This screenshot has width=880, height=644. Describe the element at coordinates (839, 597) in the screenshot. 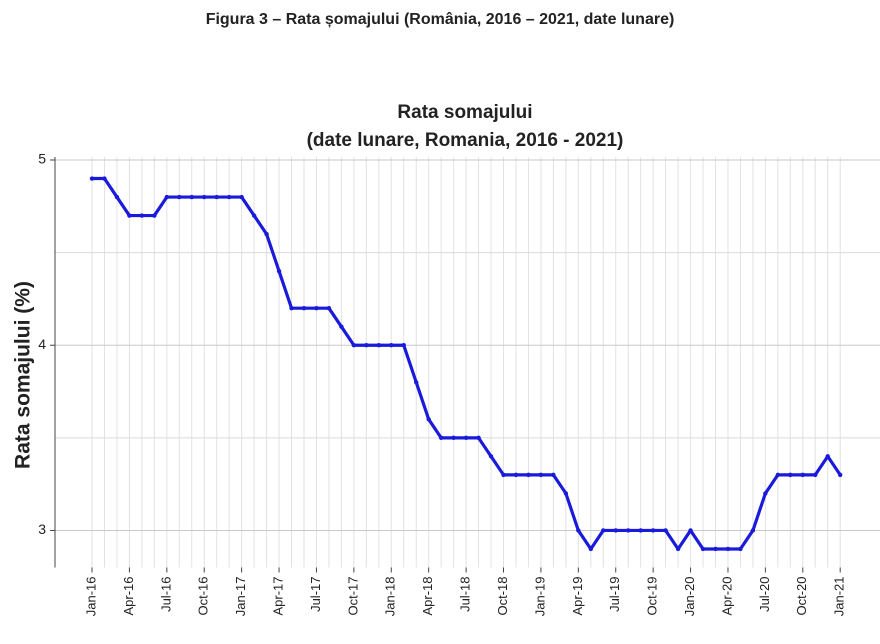

I see `x-tick-label: Jan-21` at that location.